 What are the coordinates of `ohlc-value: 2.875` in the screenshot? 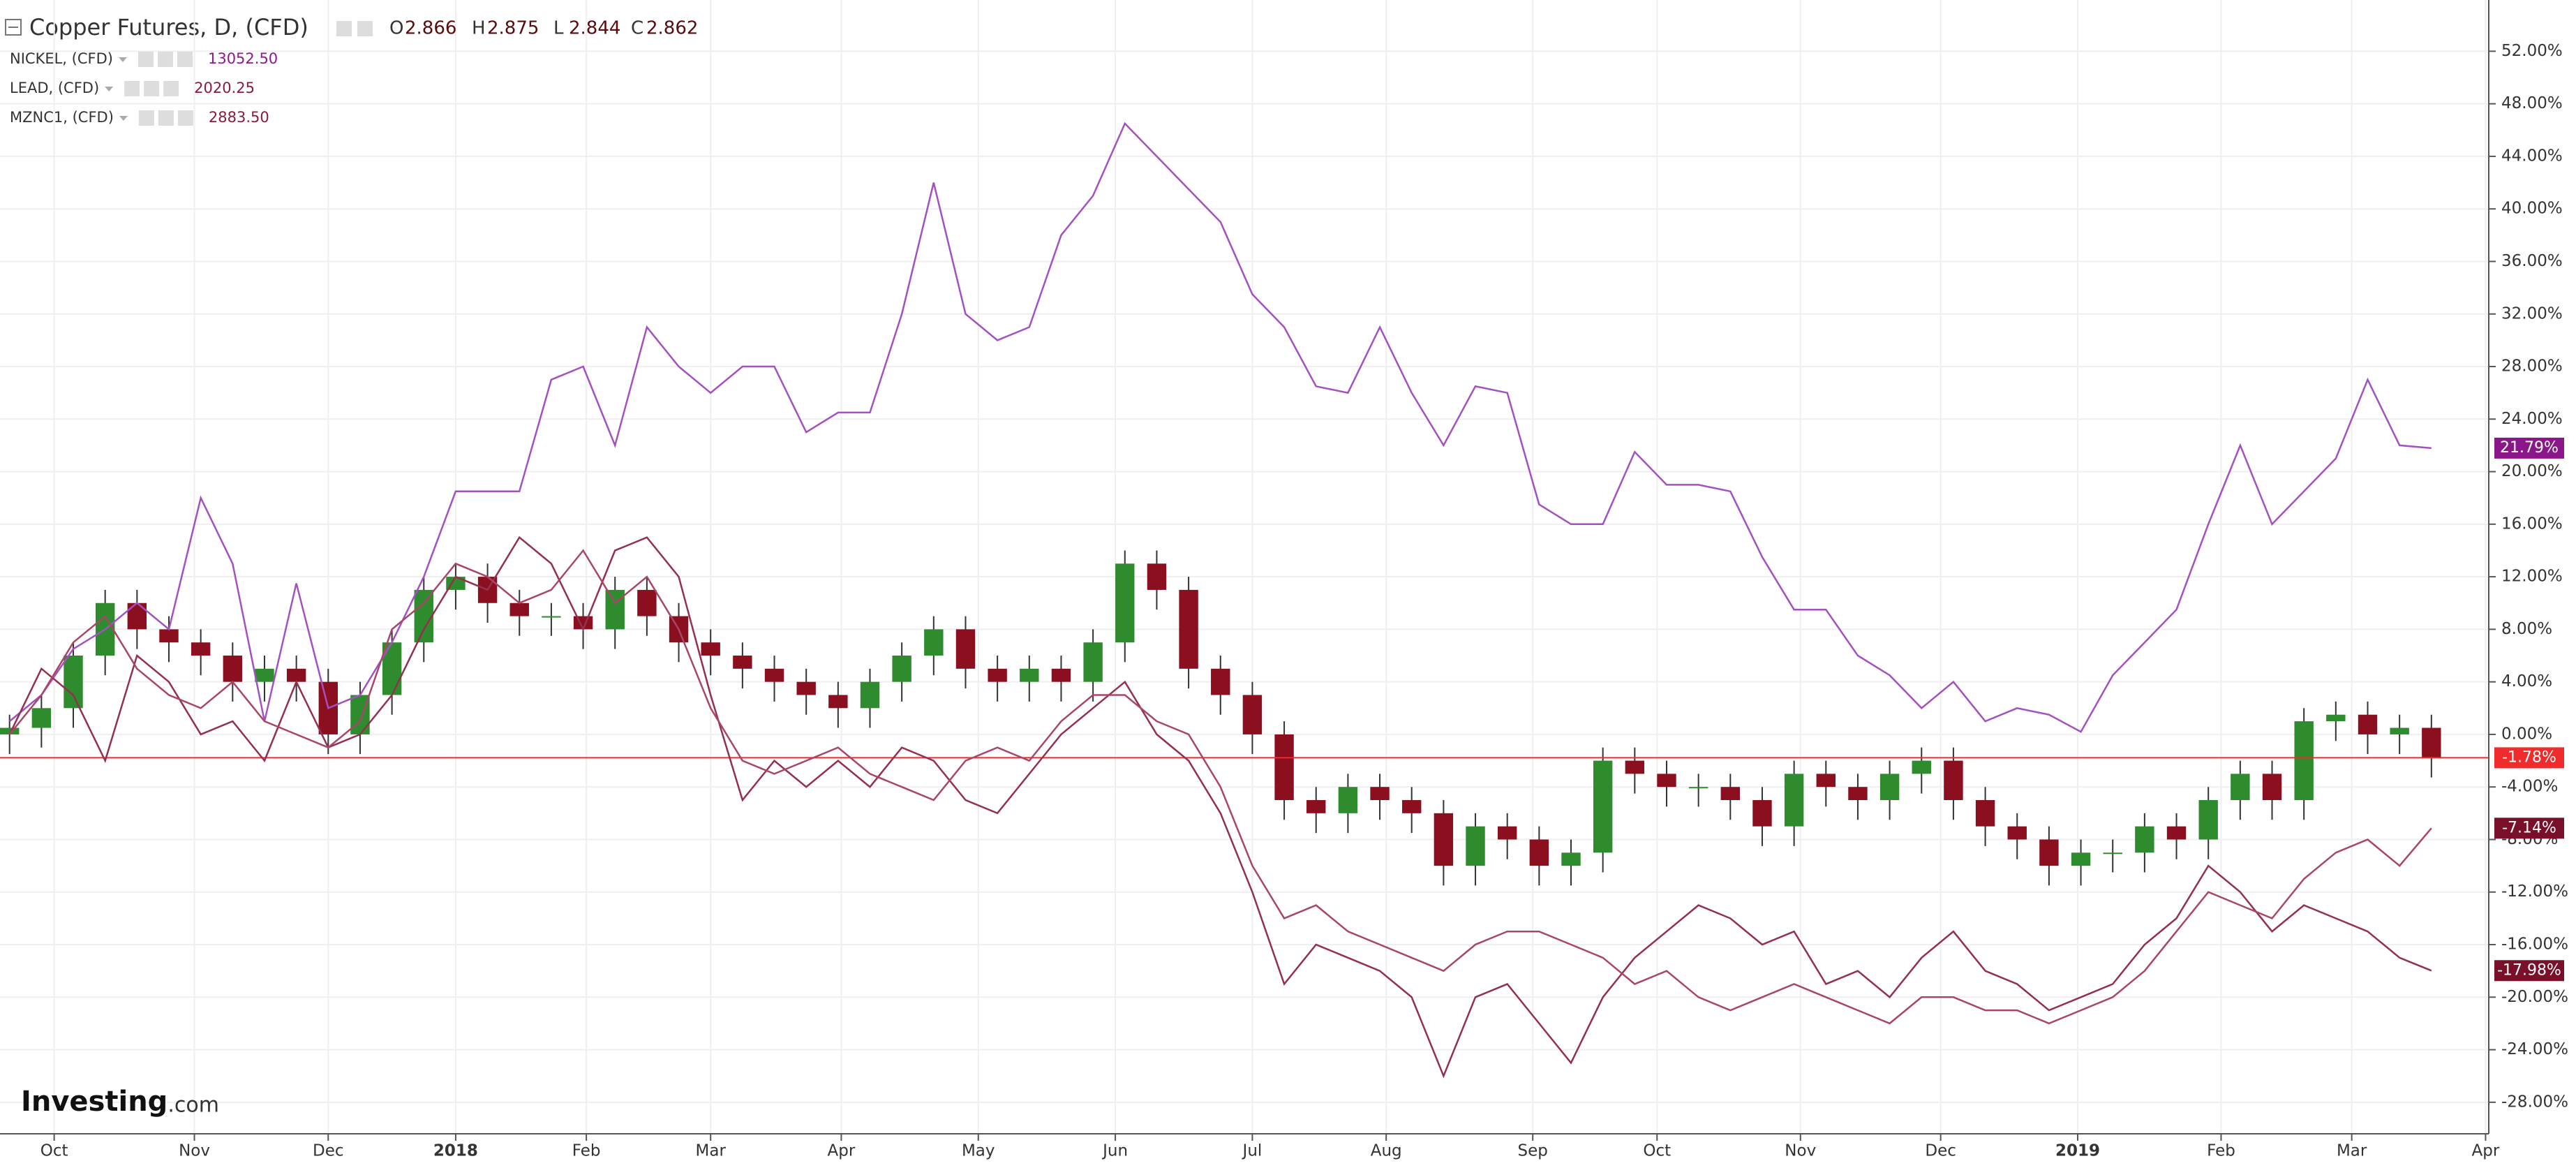 It's located at (513, 28).